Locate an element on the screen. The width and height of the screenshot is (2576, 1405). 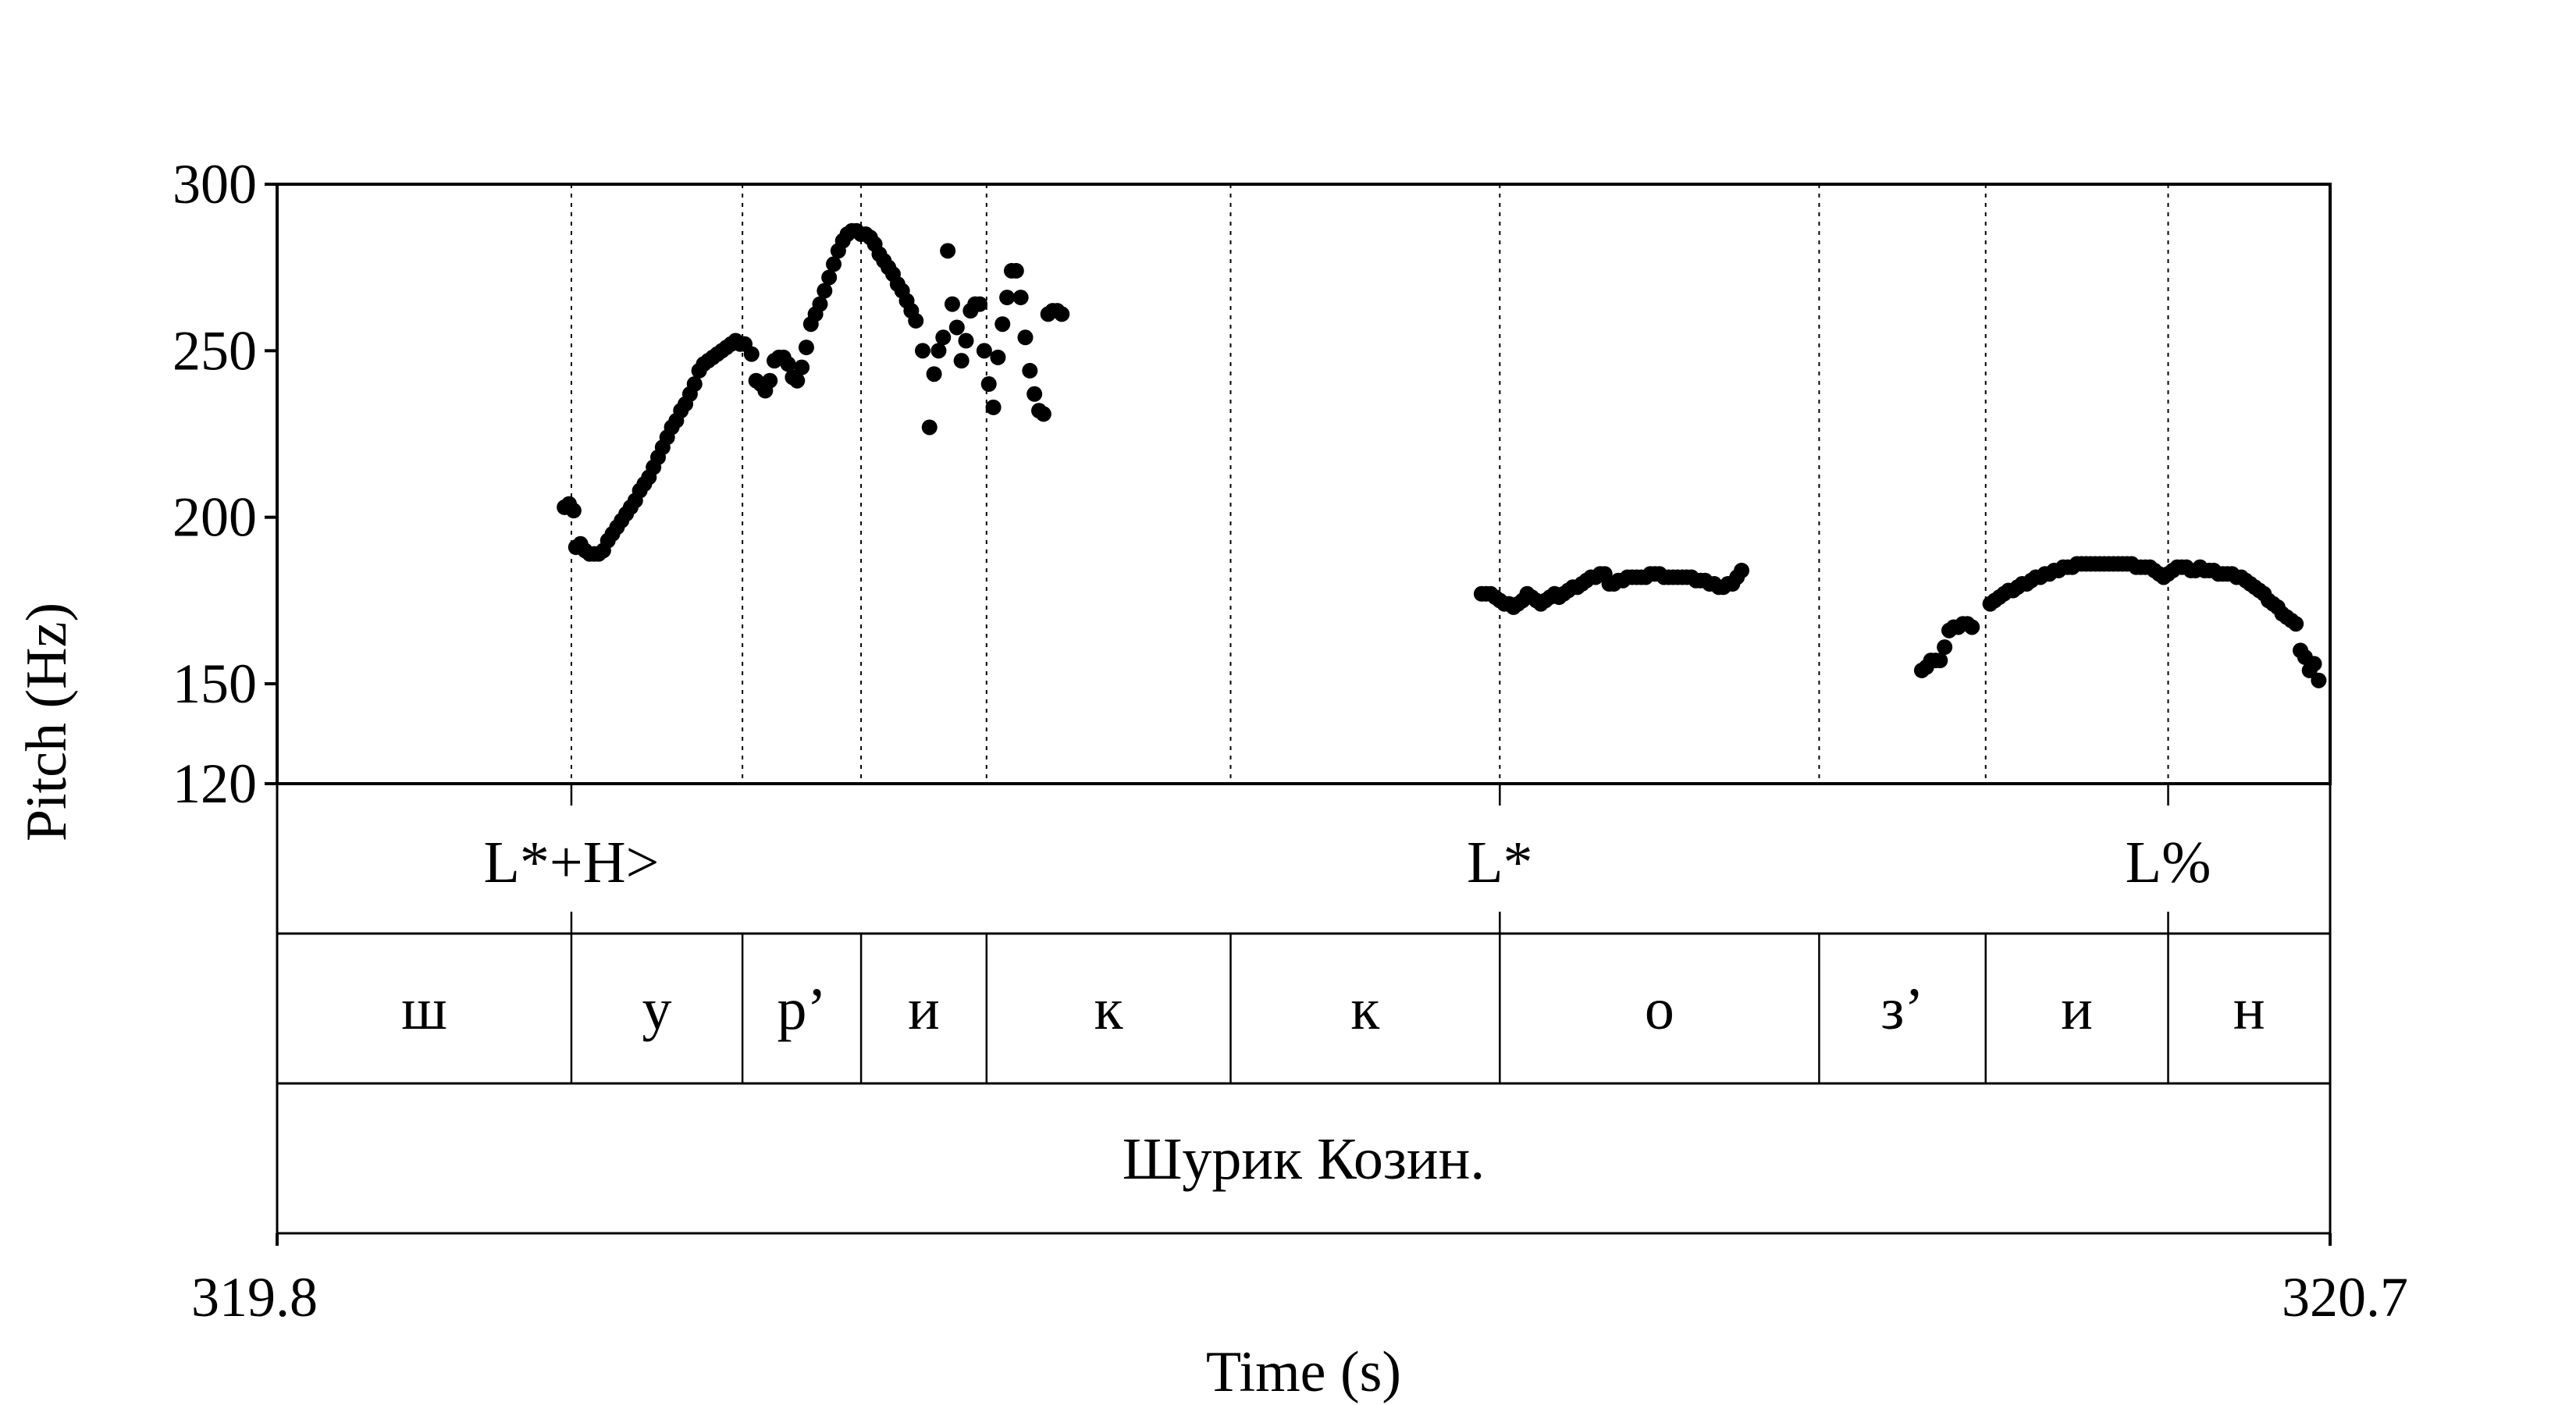
x-axis: 319.8 320.7 Time (s) is located at coordinates (1299, 1318).